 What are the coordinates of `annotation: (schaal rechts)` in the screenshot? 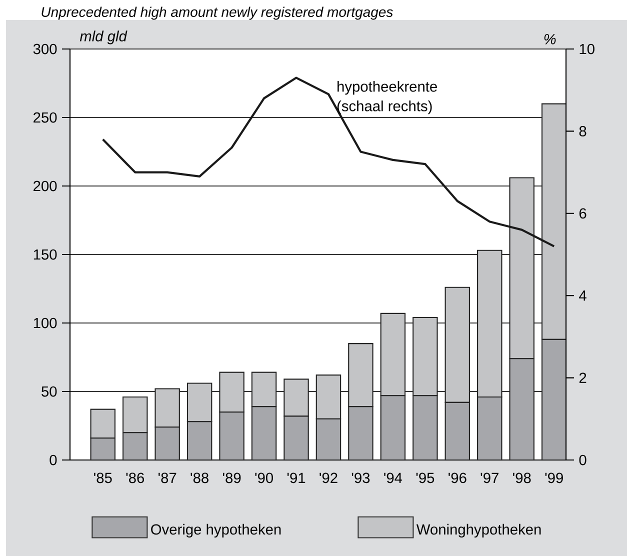 It's located at (384, 107).